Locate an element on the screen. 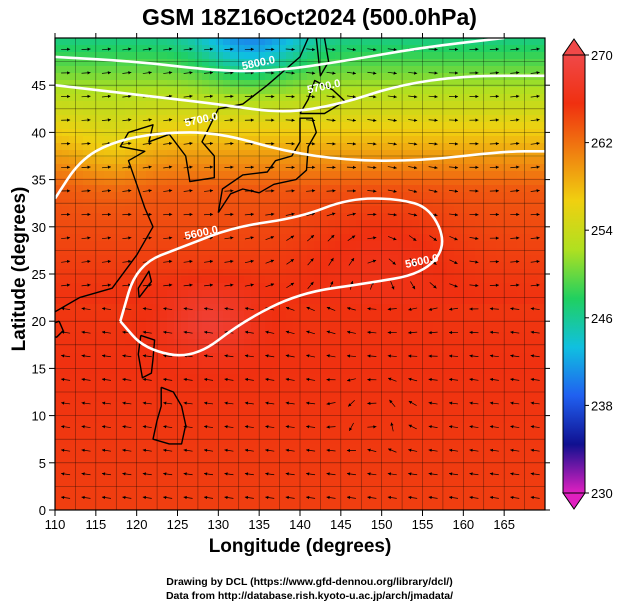 This screenshot has width=619, height=605. colorbar-label: 238 is located at coordinates (602, 405).